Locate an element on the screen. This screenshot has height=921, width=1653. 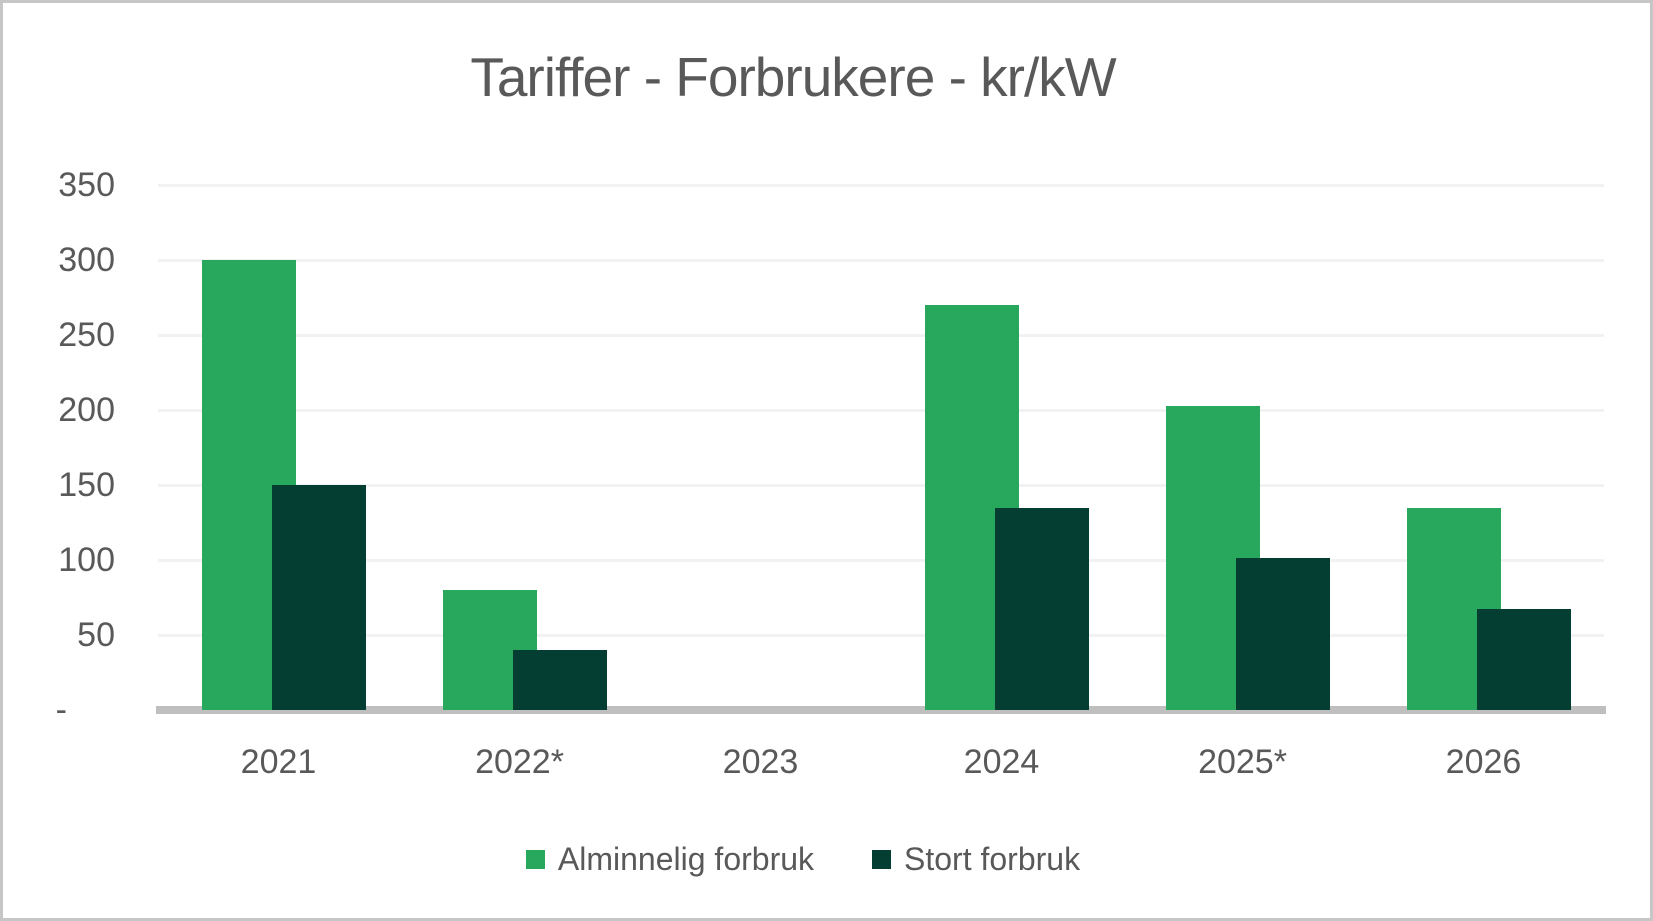
x-tick-2022: 2022* is located at coordinates (519, 762).